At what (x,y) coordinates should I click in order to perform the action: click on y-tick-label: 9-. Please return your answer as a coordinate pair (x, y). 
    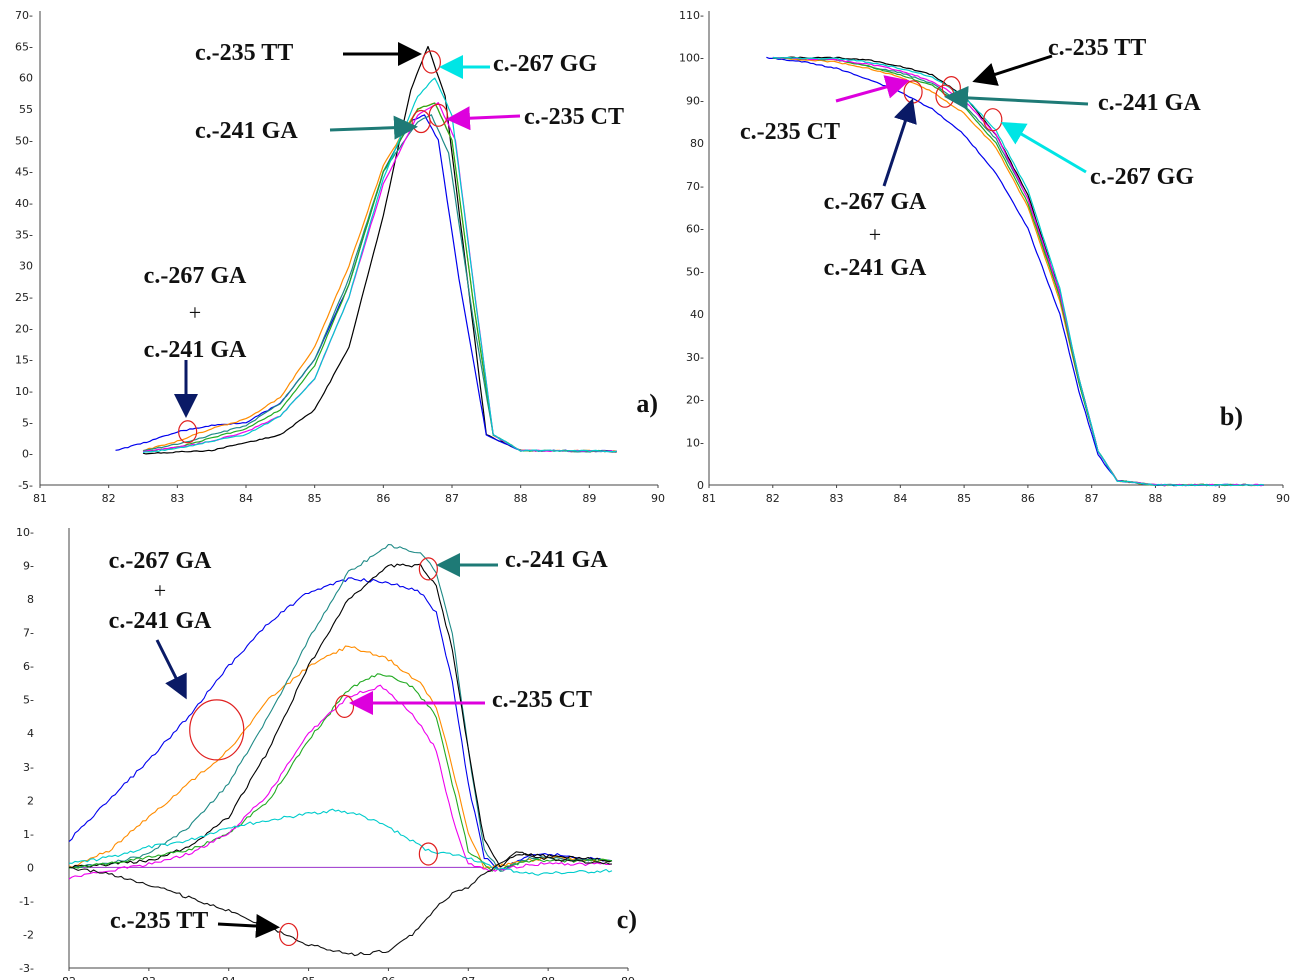
    Looking at the image, I should click on (28, 566).